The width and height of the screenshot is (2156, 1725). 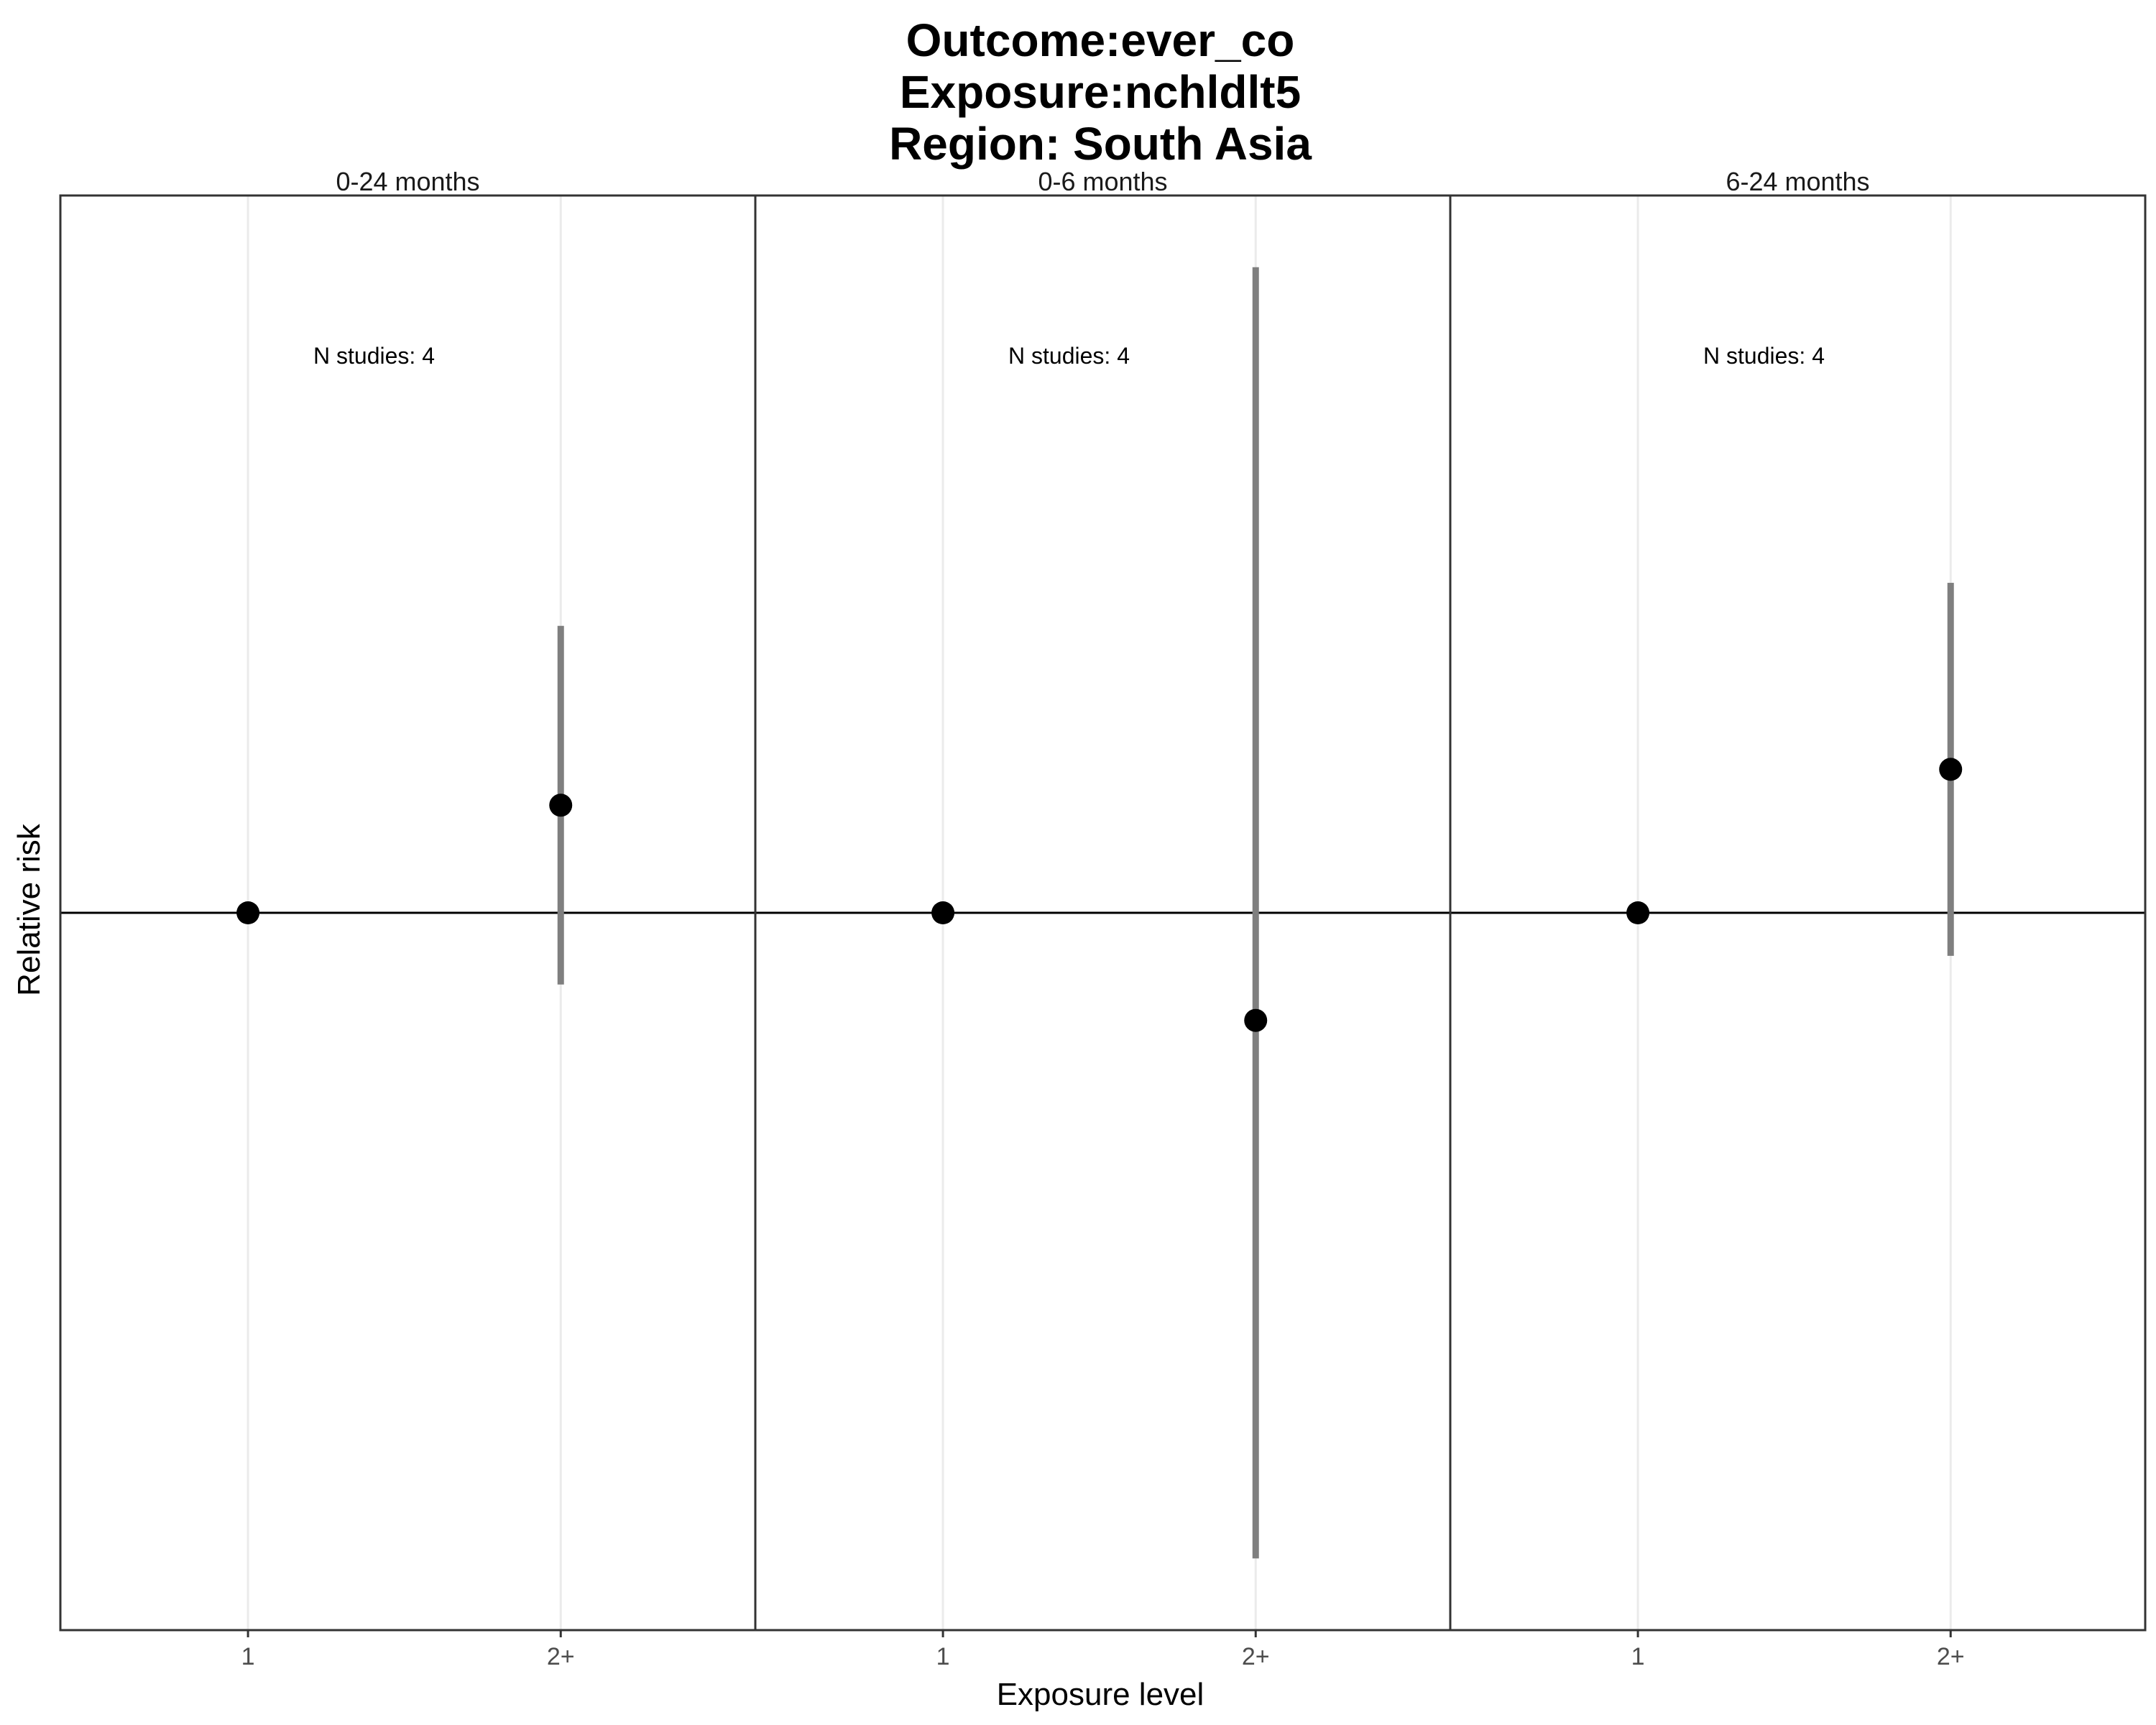 What do you see at coordinates (1100, 1694) in the screenshot?
I see `x-axis-title: Exposure level` at bounding box center [1100, 1694].